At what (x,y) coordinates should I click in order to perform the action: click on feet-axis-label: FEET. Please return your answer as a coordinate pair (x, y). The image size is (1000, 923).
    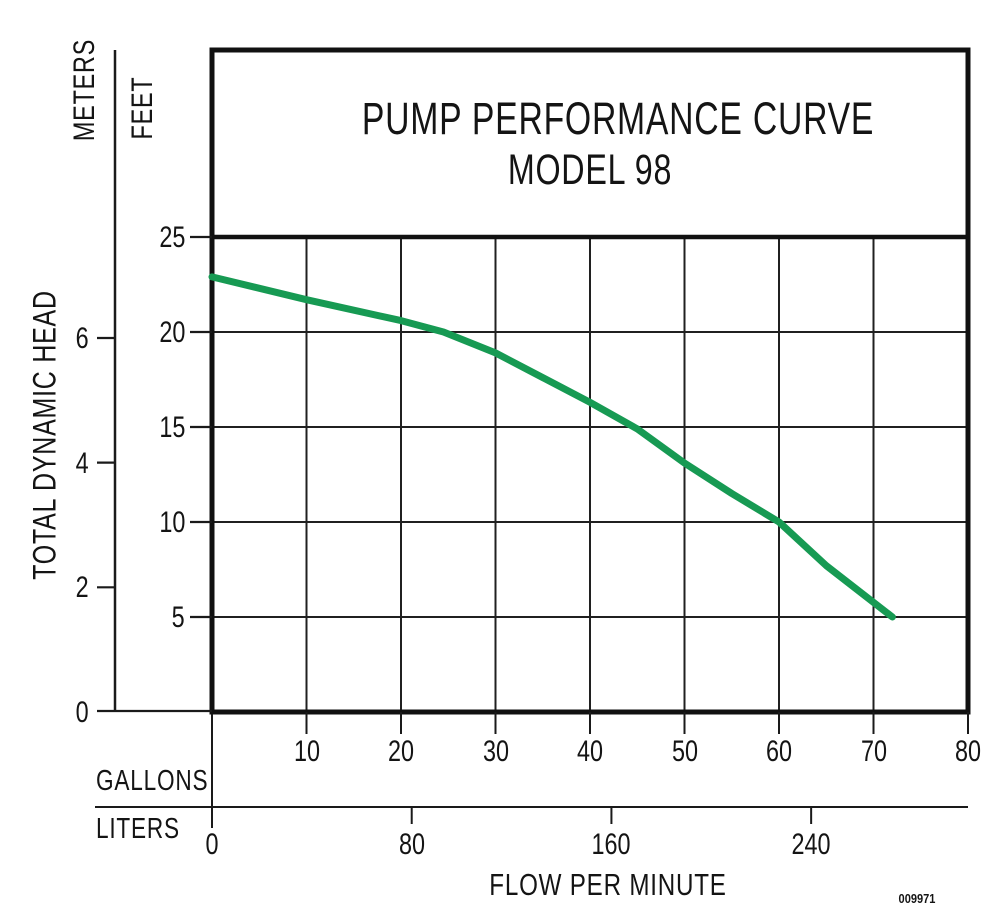
    Looking at the image, I should click on (142, 108).